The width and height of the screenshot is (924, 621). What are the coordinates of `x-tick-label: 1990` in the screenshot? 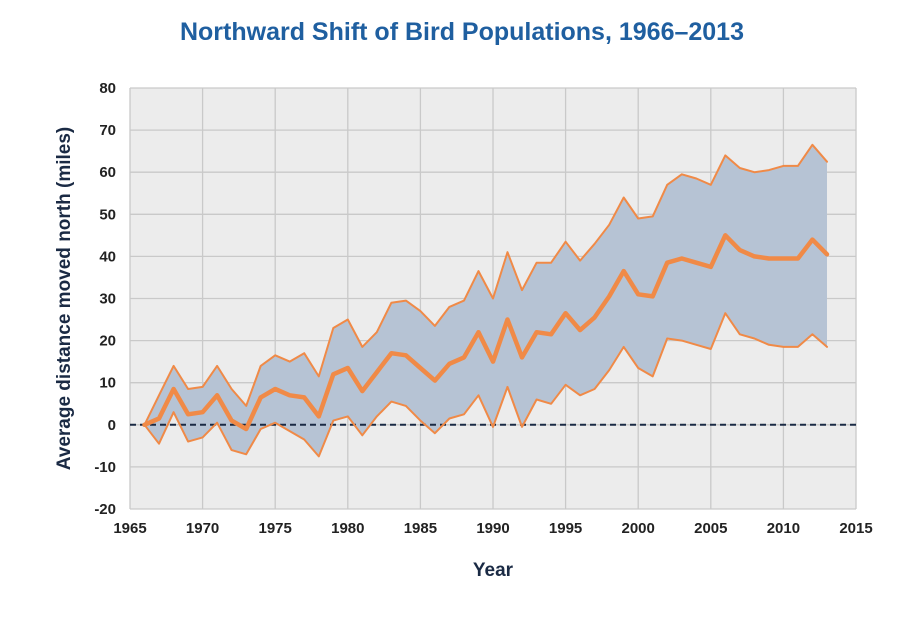 It's located at (492, 528).